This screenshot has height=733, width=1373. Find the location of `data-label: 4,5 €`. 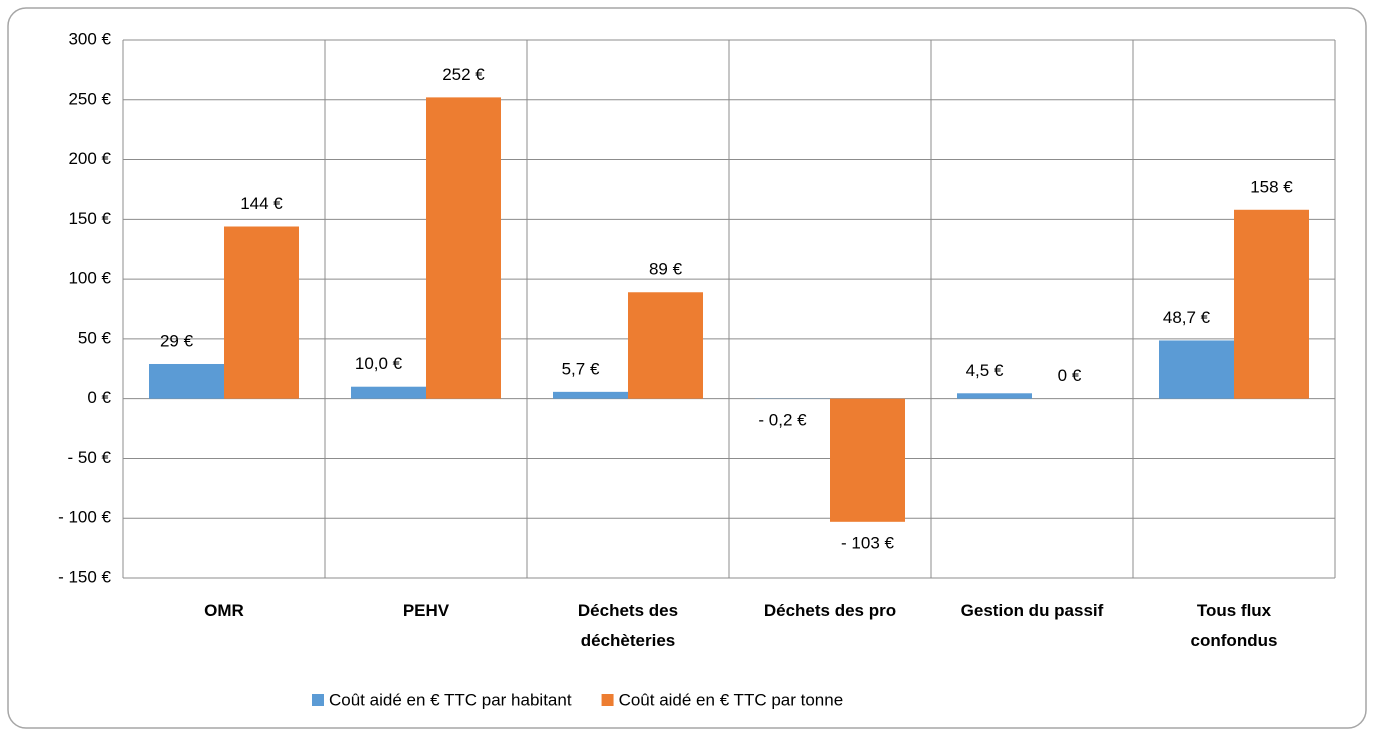

data-label: 4,5 € is located at coordinates (985, 370).